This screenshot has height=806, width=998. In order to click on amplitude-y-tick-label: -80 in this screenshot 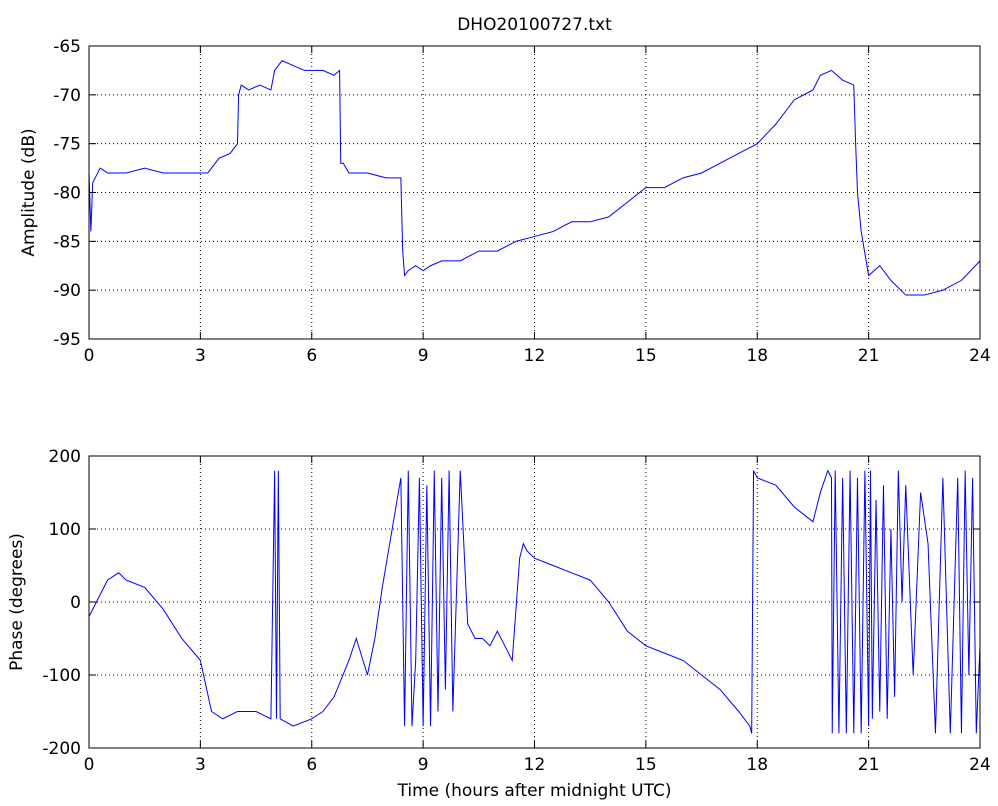, I will do `click(67, 194)`.